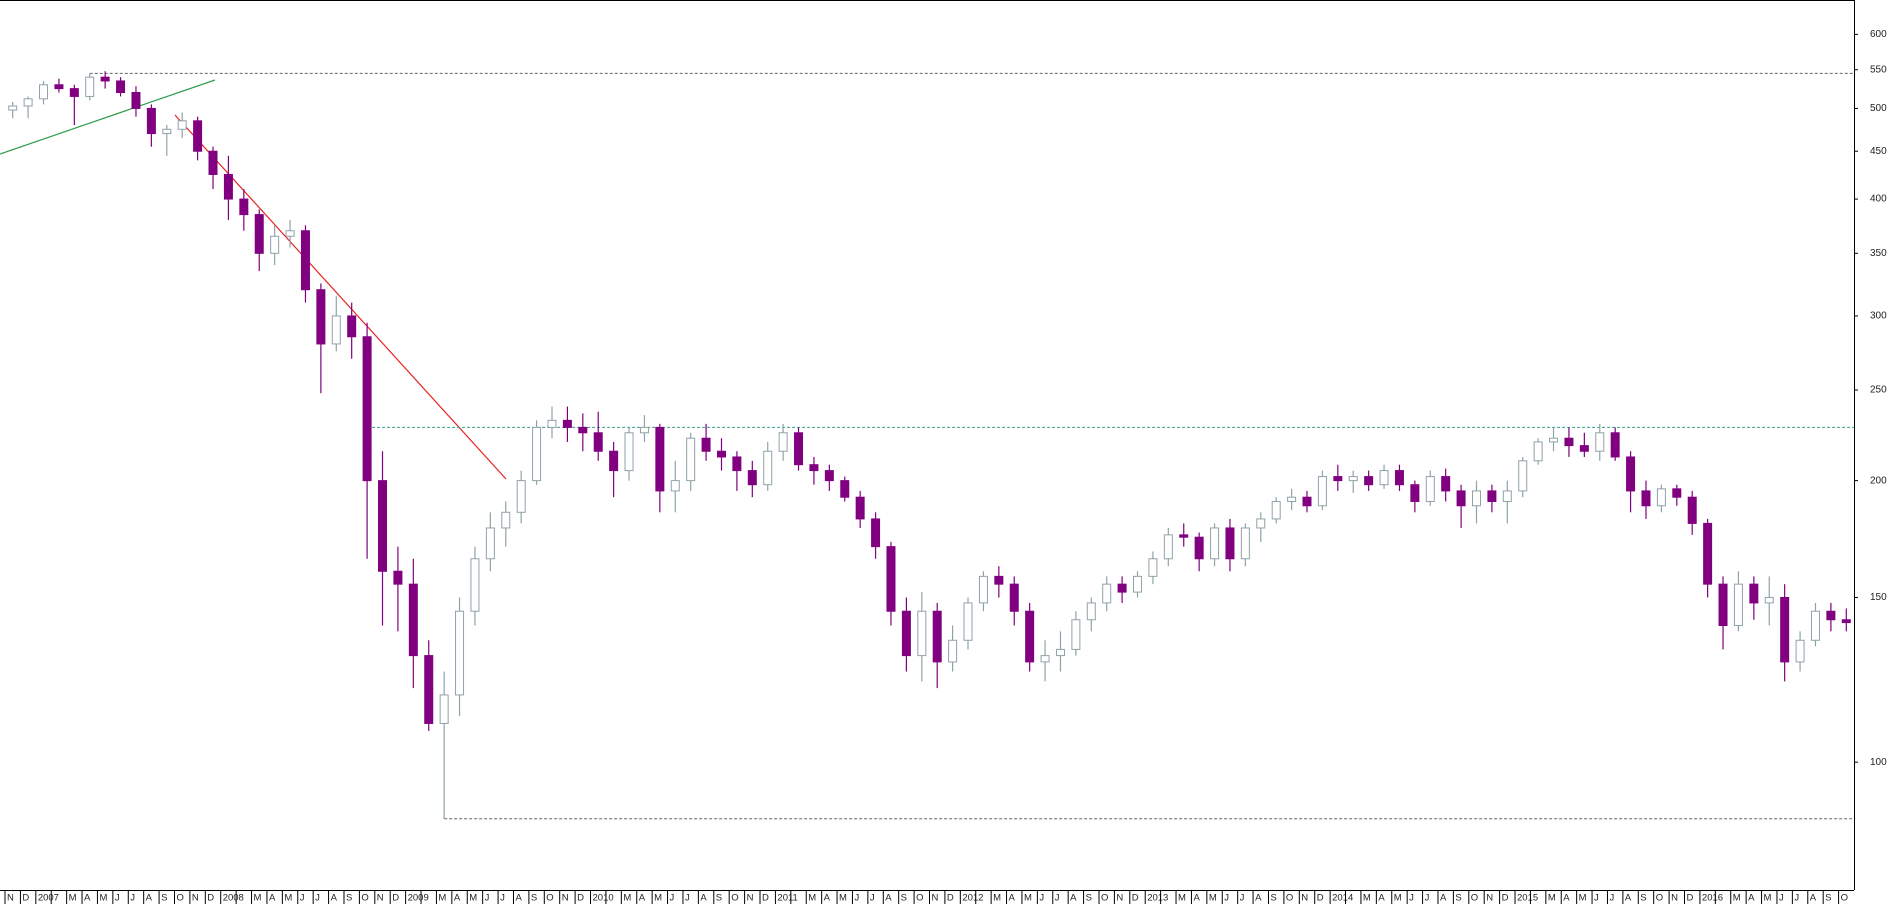  What do you see at coordinates (1878, 480) in the screenshot?
I see `y-tick-label: 200` at bounding box center [1878, 480].